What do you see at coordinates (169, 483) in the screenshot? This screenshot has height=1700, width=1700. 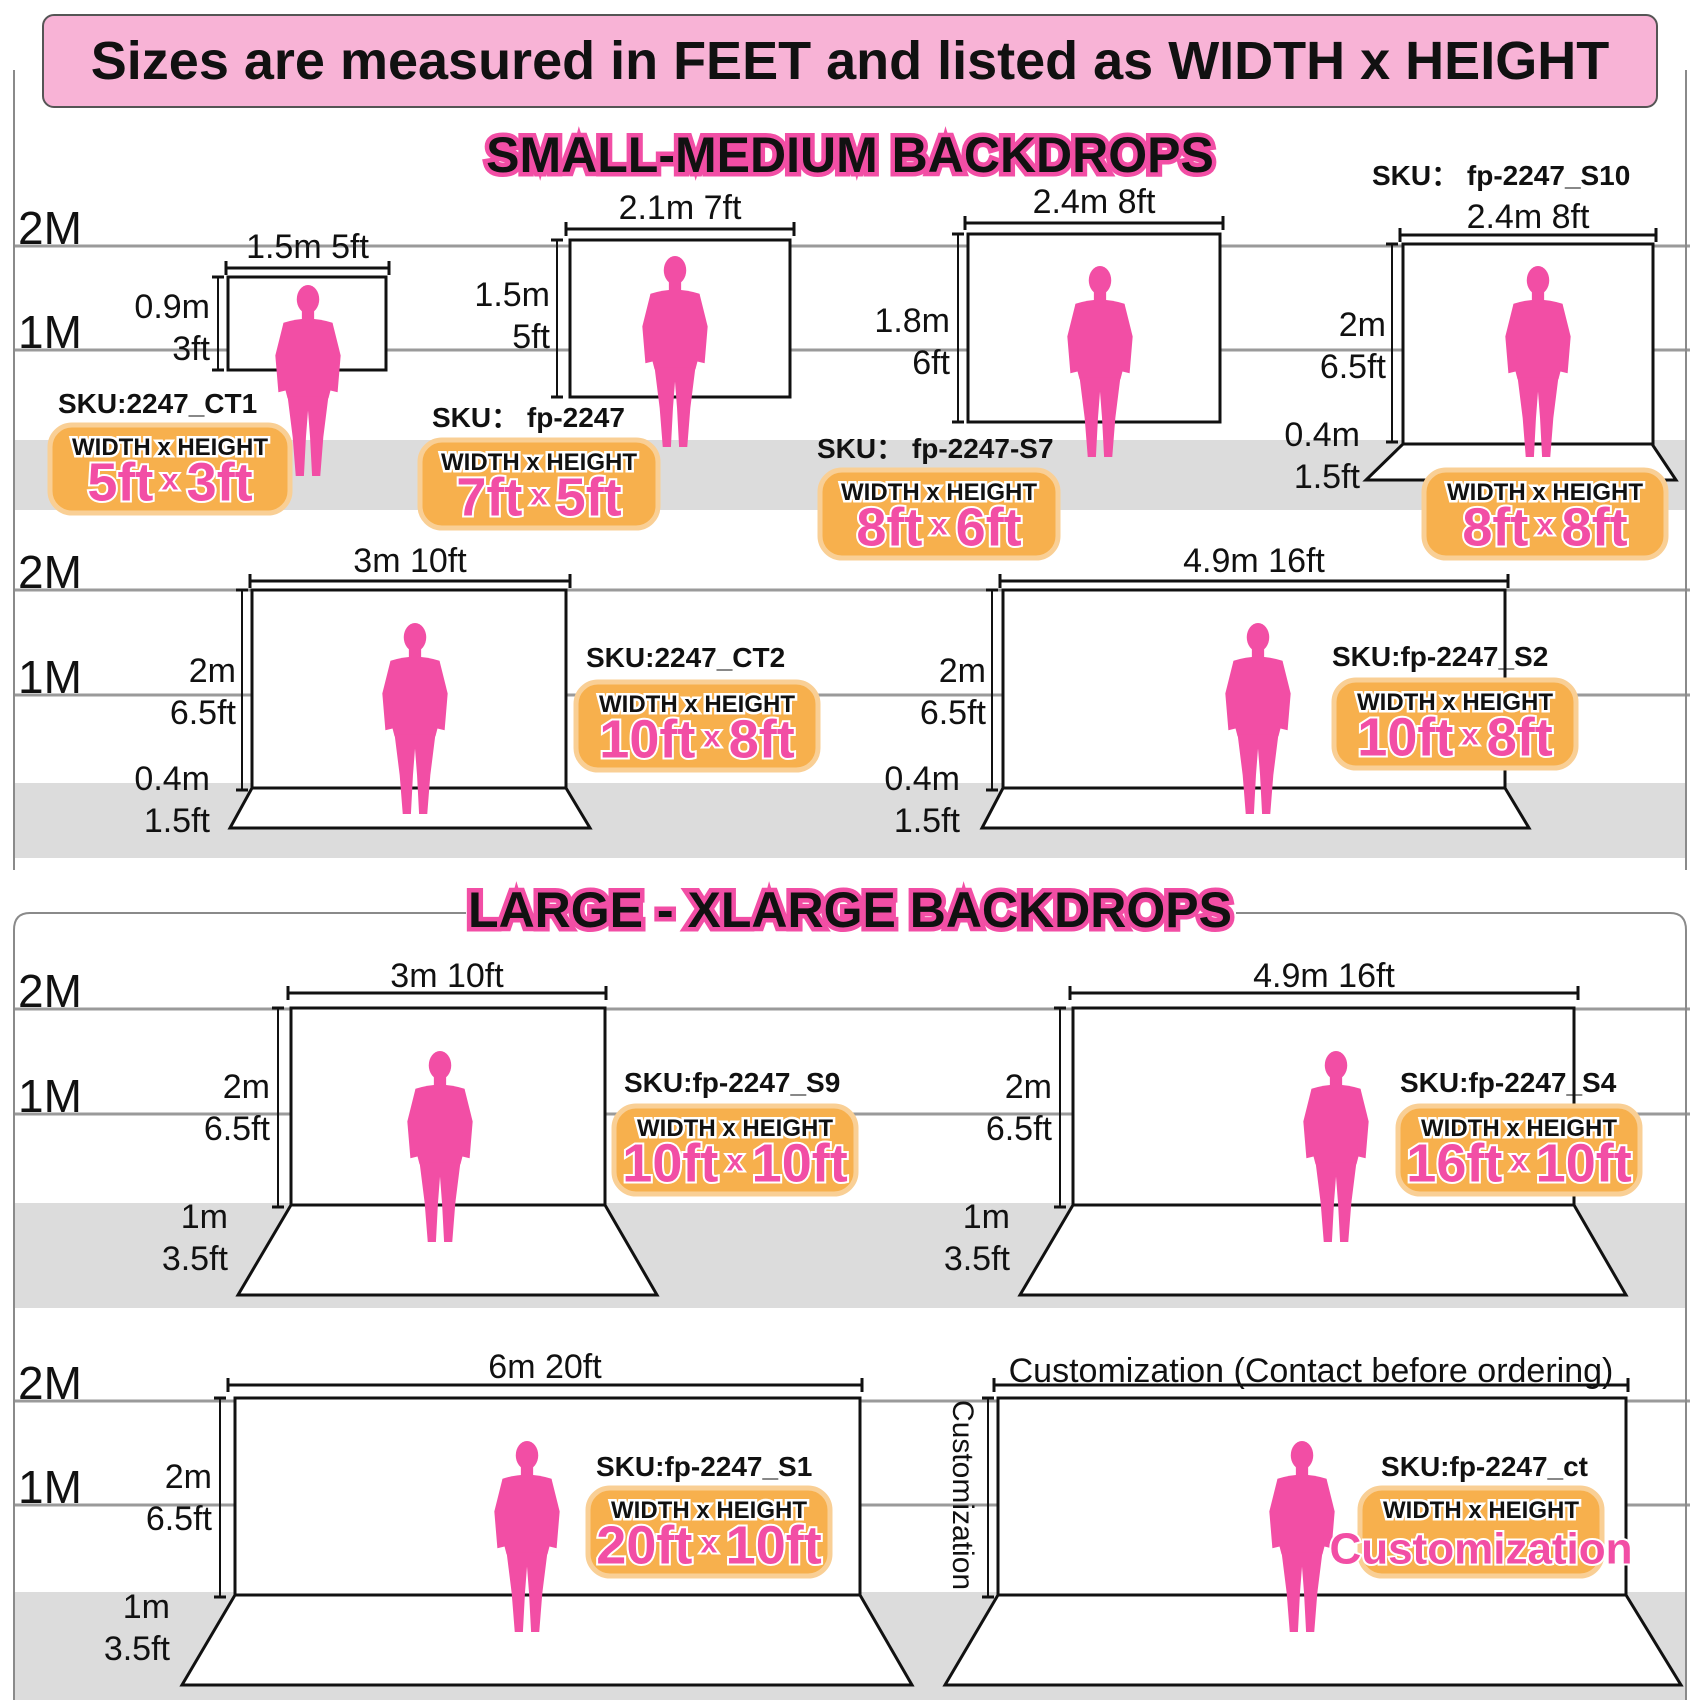 I see `badge-size: 5ft x 3ft` at bounding box center [169, 483].